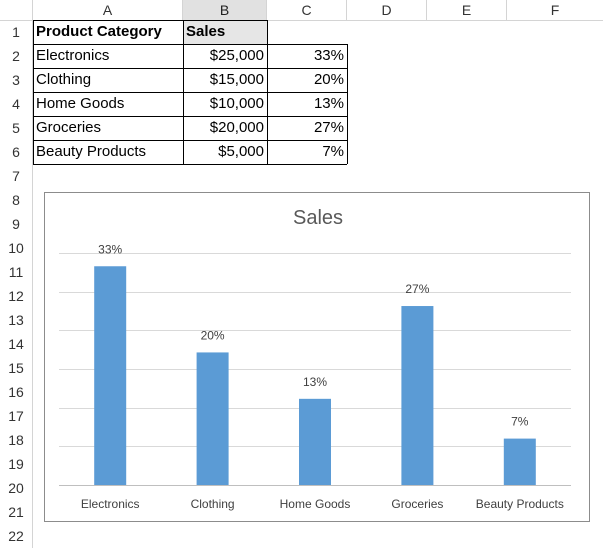  Describe the element at coordinates (520, 422) in the screenshot. I see `data-label: 7%` at that location.